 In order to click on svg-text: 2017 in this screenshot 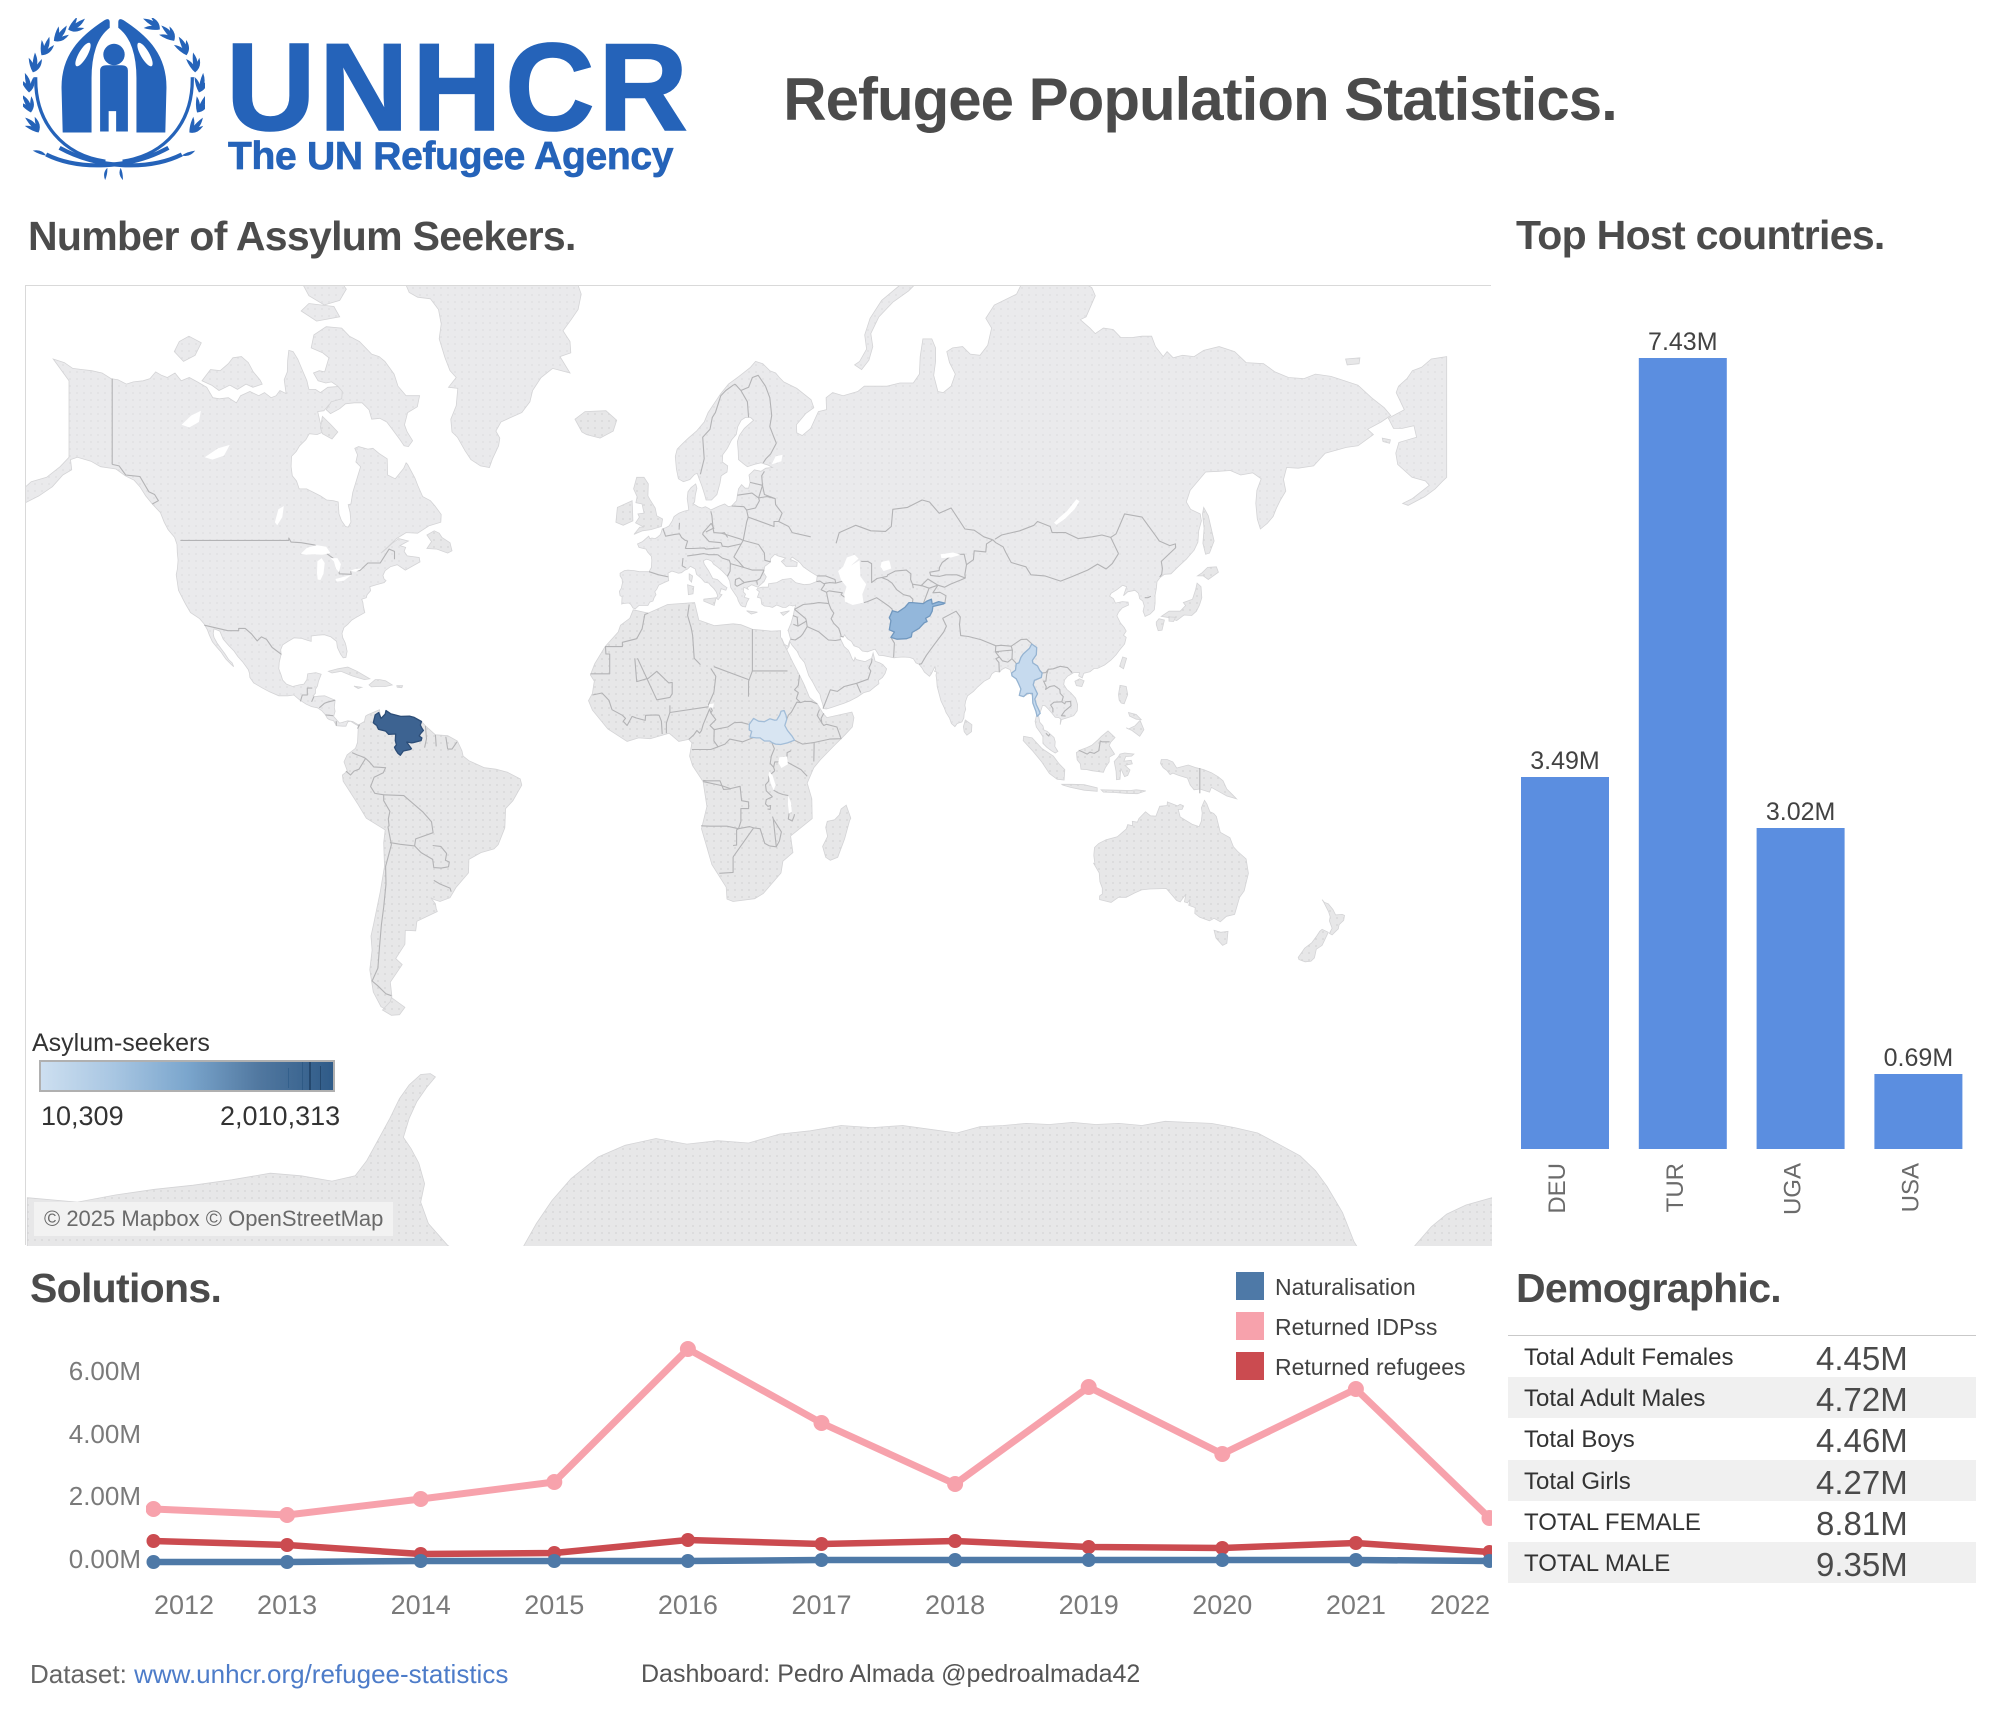, I will do `click(821, 1605)`.